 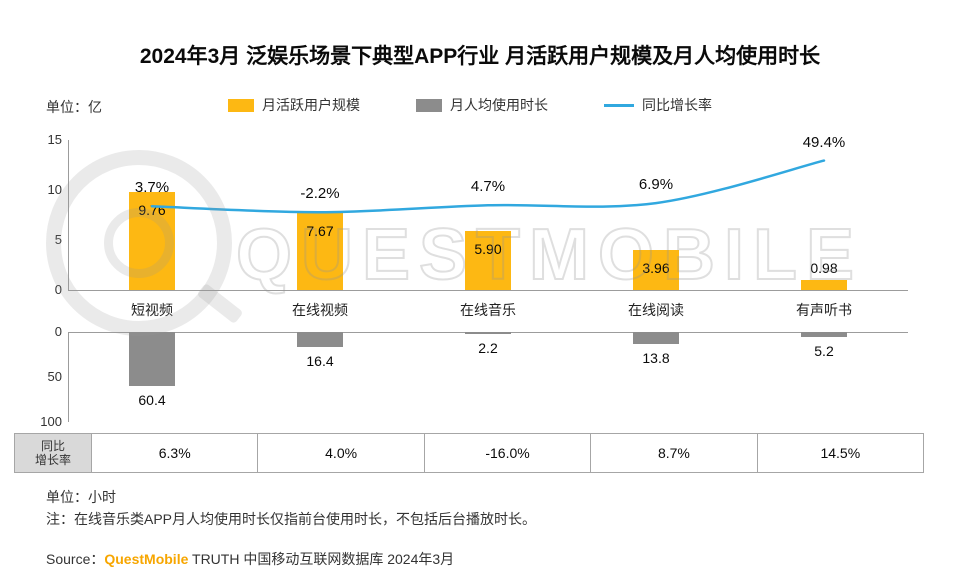 What do you see at coordinates (824, 350) in the screenshot?
I see `bar-duration-value-label: 5.2` at bounding box center [824, 350].